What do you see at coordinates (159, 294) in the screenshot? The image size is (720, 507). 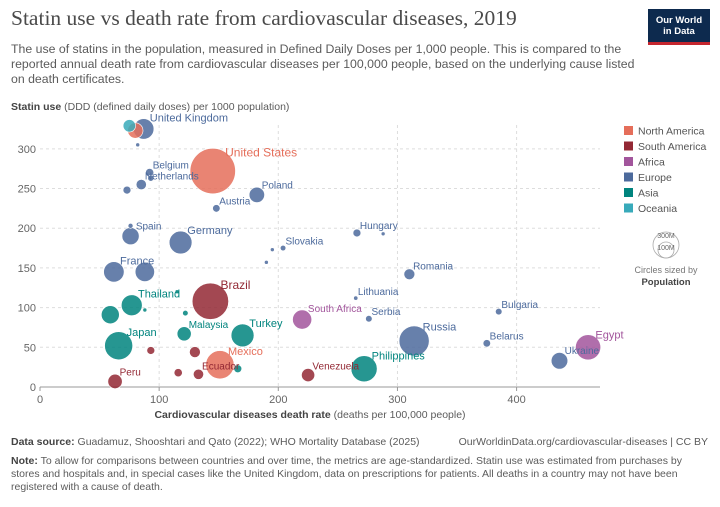 I see `data-label: Thailand` at bounding box center [159, 294].